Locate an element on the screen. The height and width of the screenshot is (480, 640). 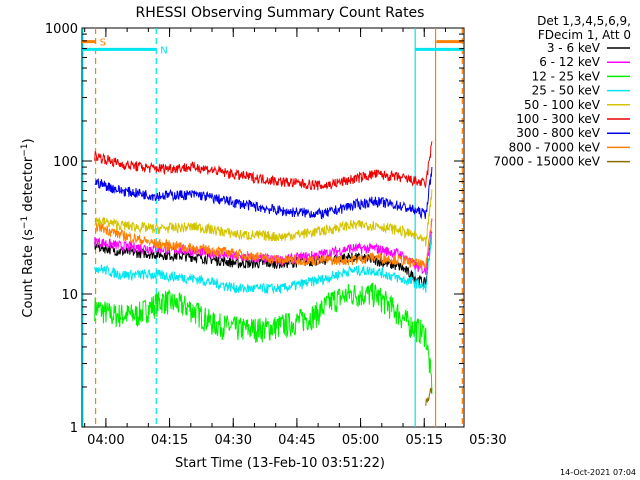
y-axis-label-mid: detector is located at coordinates (28, 186).